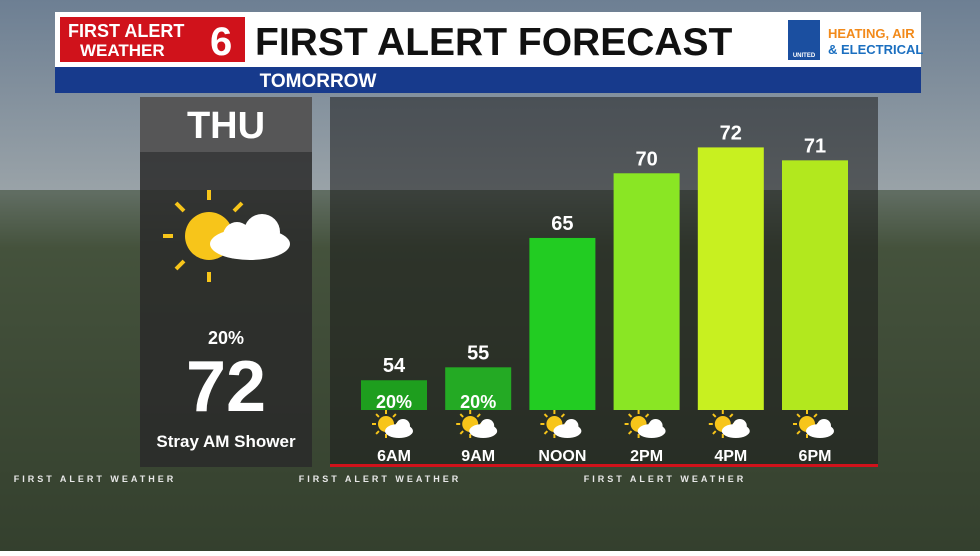  Describe the element at coordinates (478, 353) in the screenshot. I see `value-label: 55` at that location.